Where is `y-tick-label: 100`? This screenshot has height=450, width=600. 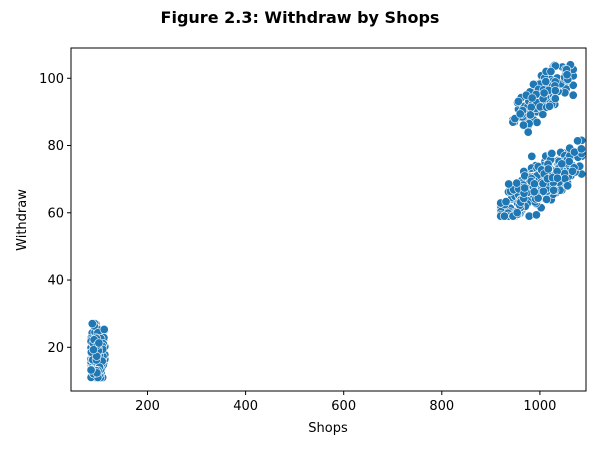 y-tick-label: 100 is located at coordinates (51, 79).